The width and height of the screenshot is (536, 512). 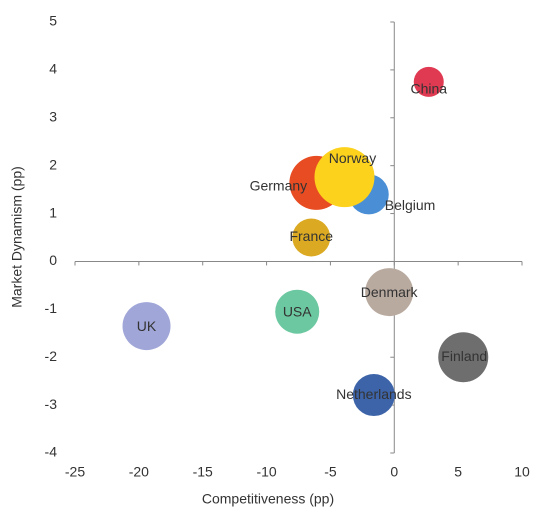 I want to click on x-tick-label: 5, so click(x=458, y=472).